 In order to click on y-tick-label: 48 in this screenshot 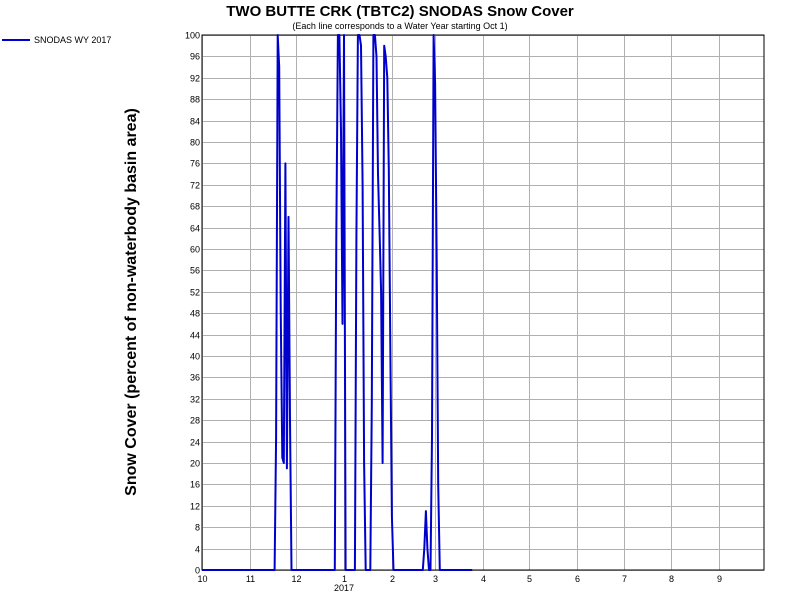, I will do `click(195, 314)`.